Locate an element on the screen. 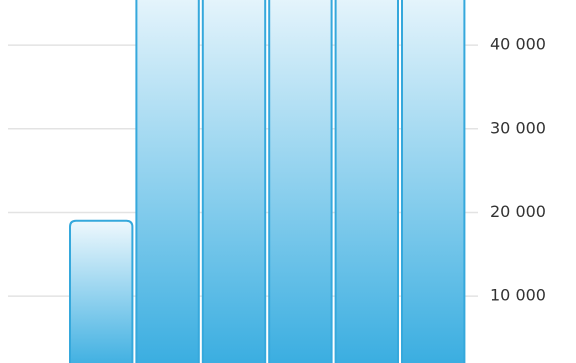  y-tick-label: 20 000 is located at coordinates (518, 211).